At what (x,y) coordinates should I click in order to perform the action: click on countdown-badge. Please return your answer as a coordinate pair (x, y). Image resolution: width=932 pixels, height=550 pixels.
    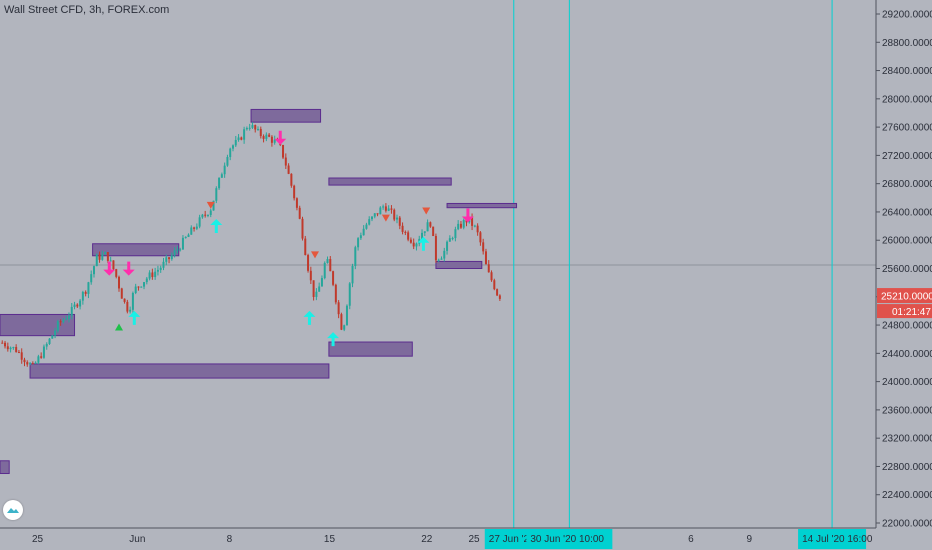
    Looking at the image, I should click on (904, 311).